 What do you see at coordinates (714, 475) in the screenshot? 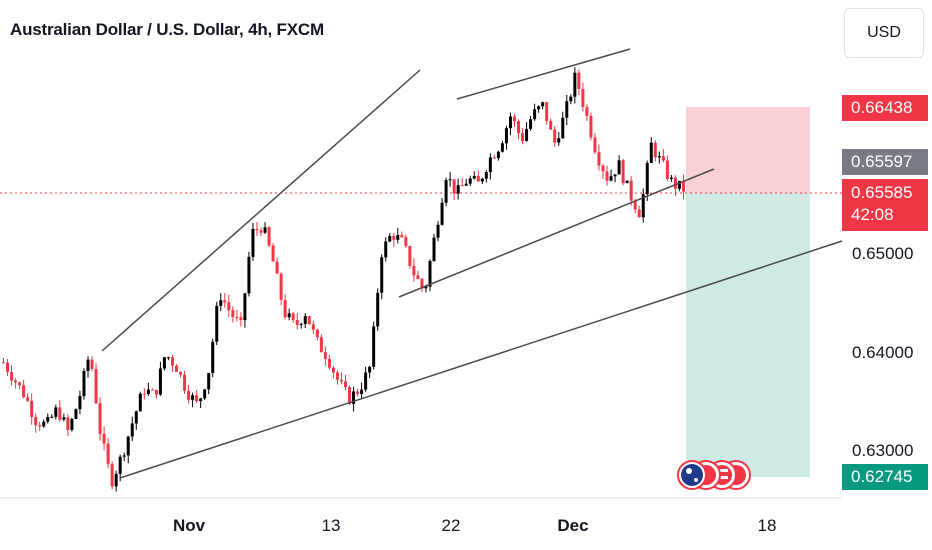
I see `event-flags-icon` at bounding box center [714, 475].